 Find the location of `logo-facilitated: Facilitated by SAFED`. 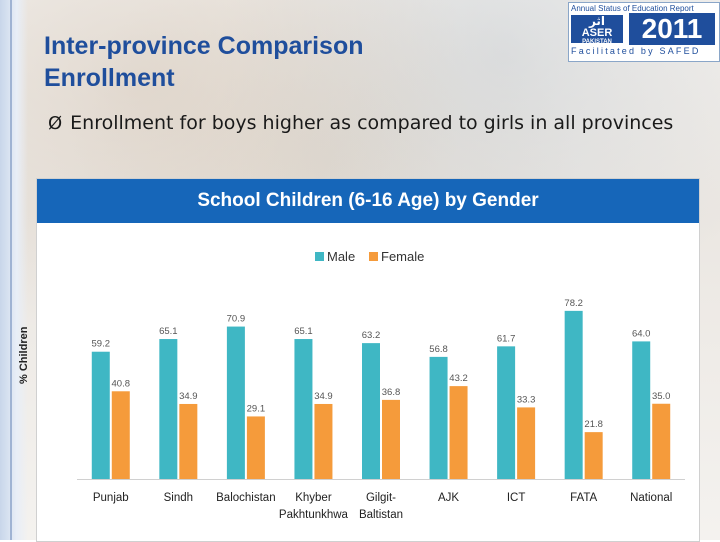

logo-facilitated: Facilitated by SAFED is located at coordinates (636, 51).